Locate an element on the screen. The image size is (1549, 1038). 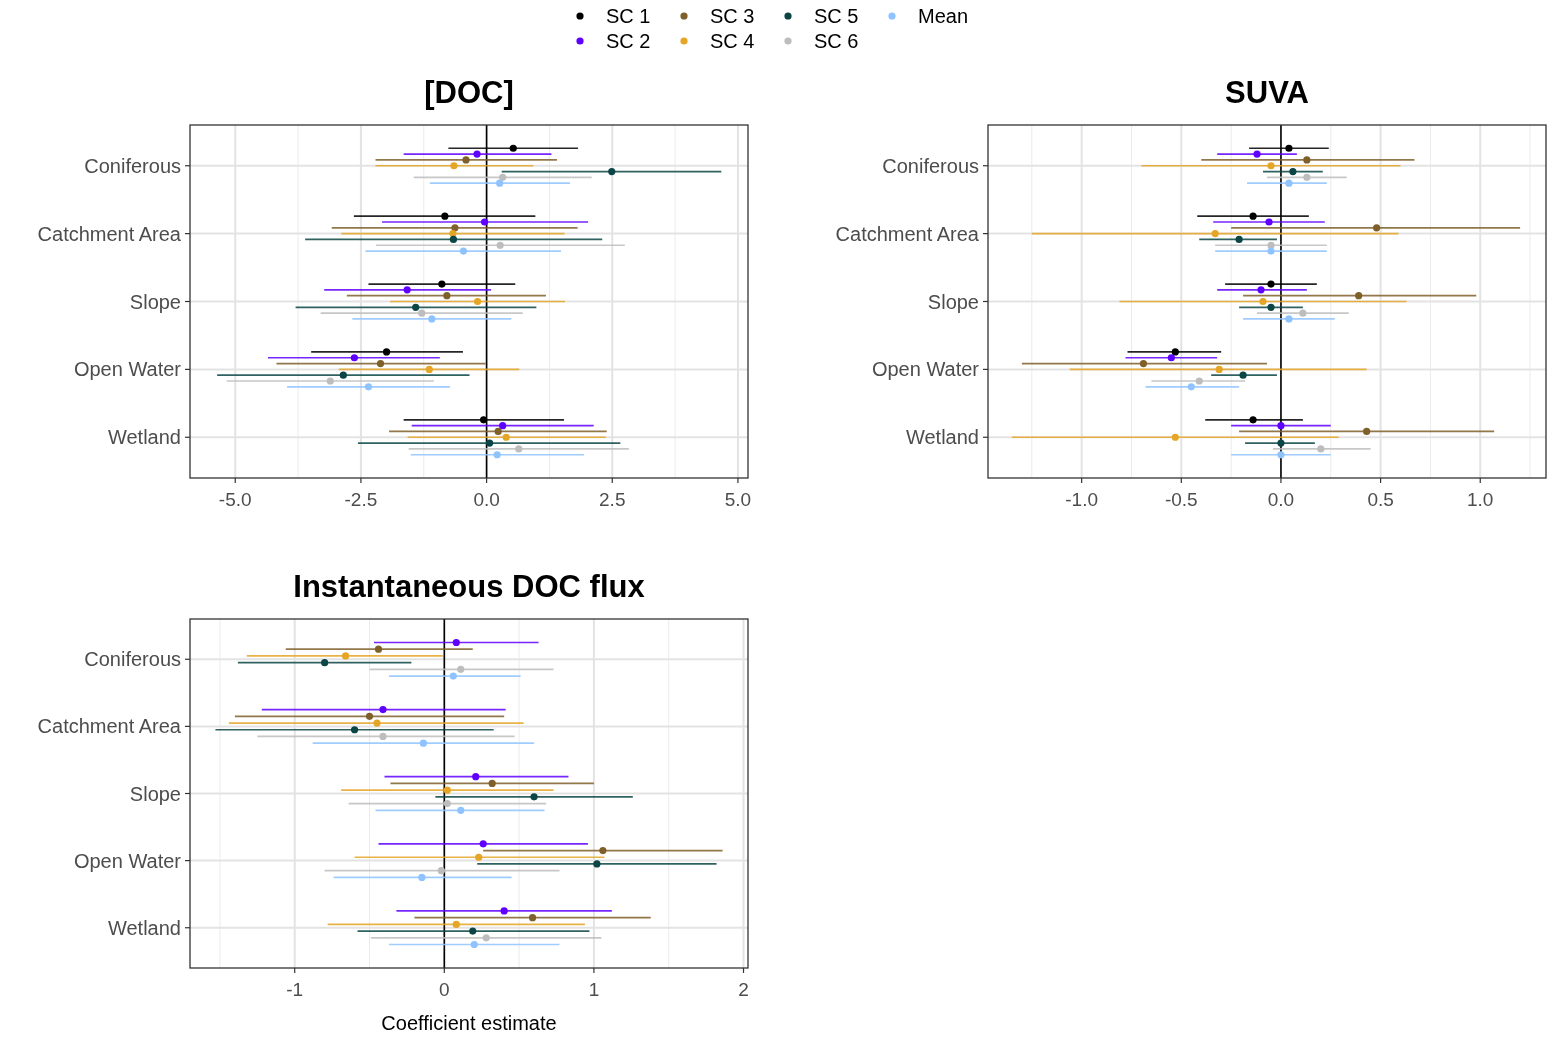
x-tick-label: 5.0 is located at coordinates (738, 499).